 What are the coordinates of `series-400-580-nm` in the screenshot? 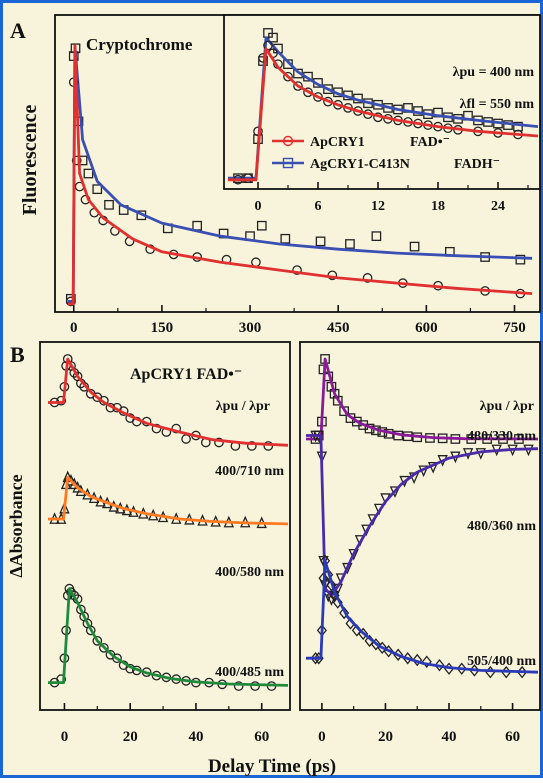 It's located at (168, 499).